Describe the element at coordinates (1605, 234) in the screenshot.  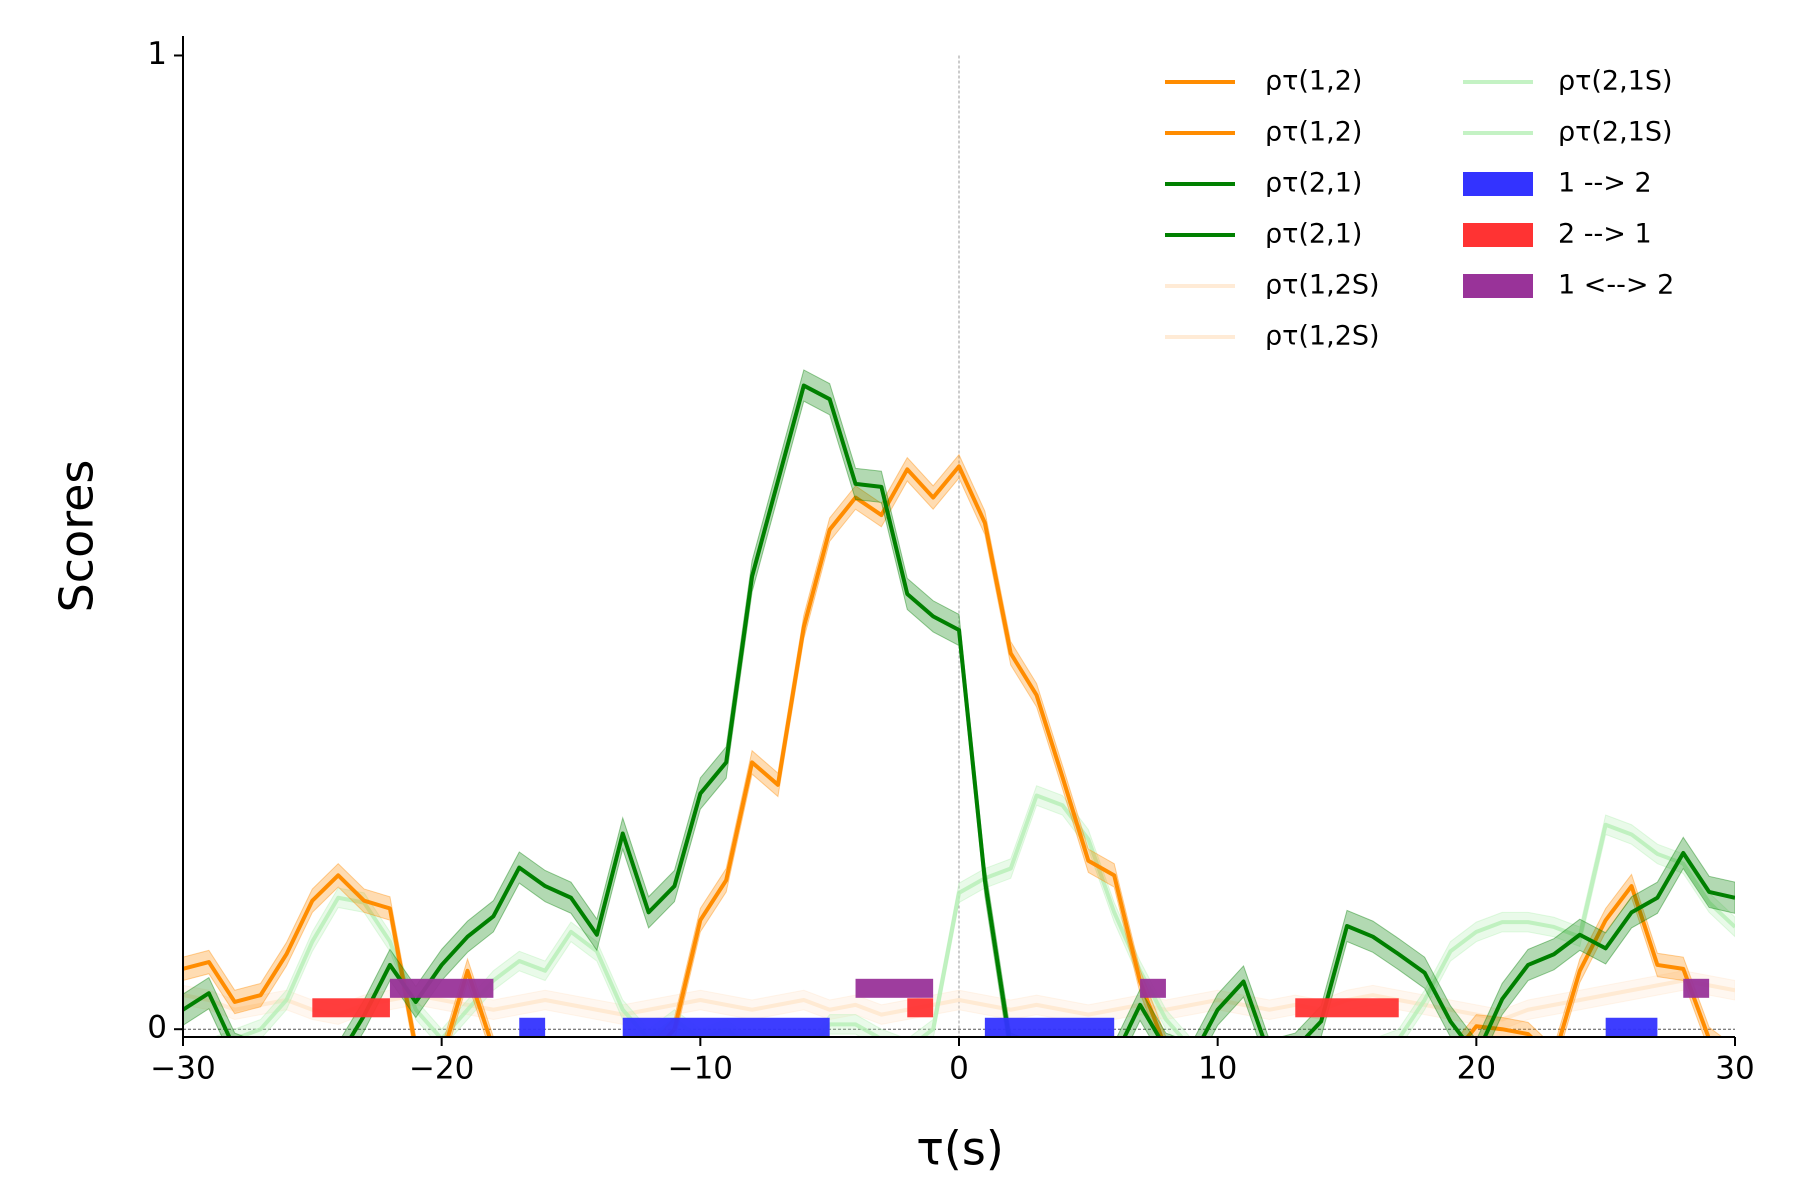
I see `legend-label: 2 --> 1` at that location.